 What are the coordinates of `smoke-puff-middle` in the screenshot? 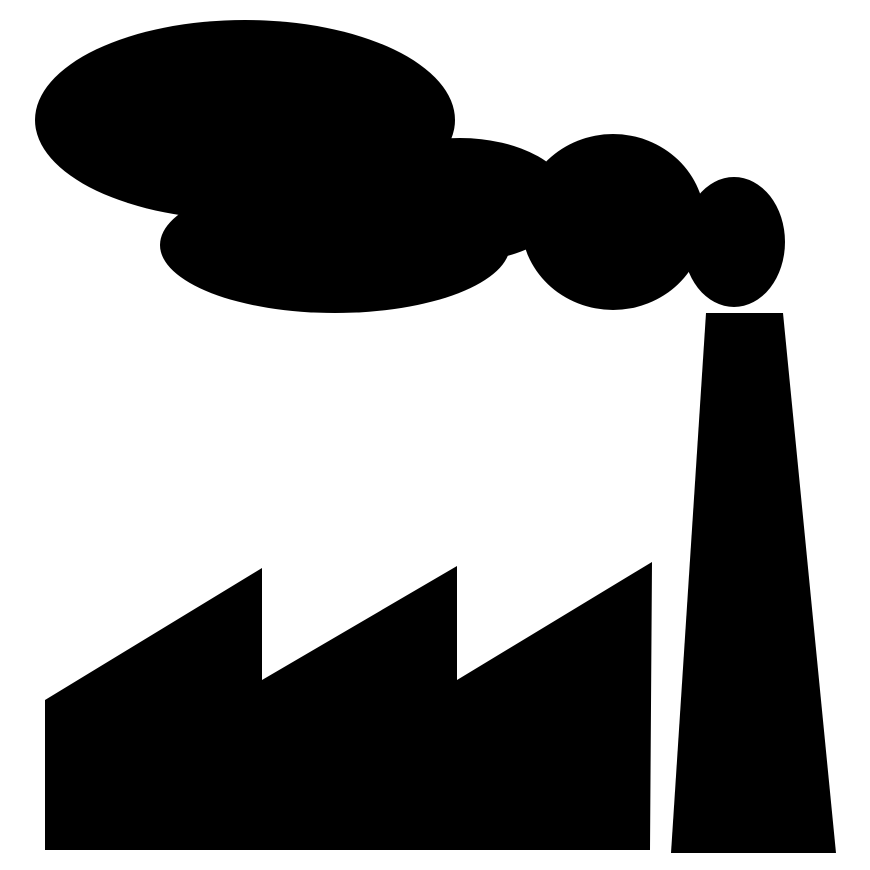 It's located at (460, 200).